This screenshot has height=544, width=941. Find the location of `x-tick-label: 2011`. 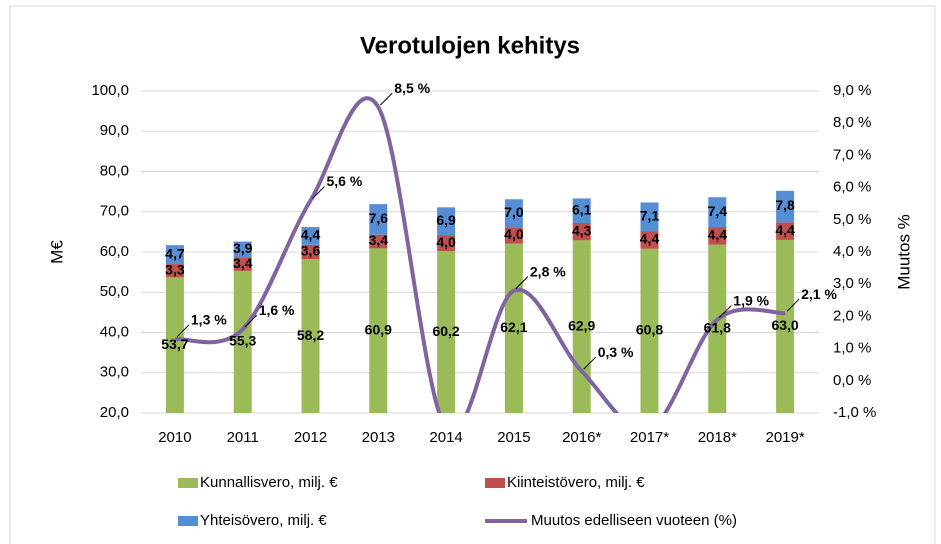

x-tick-label: 2011 is located at coordinates (243, 437).